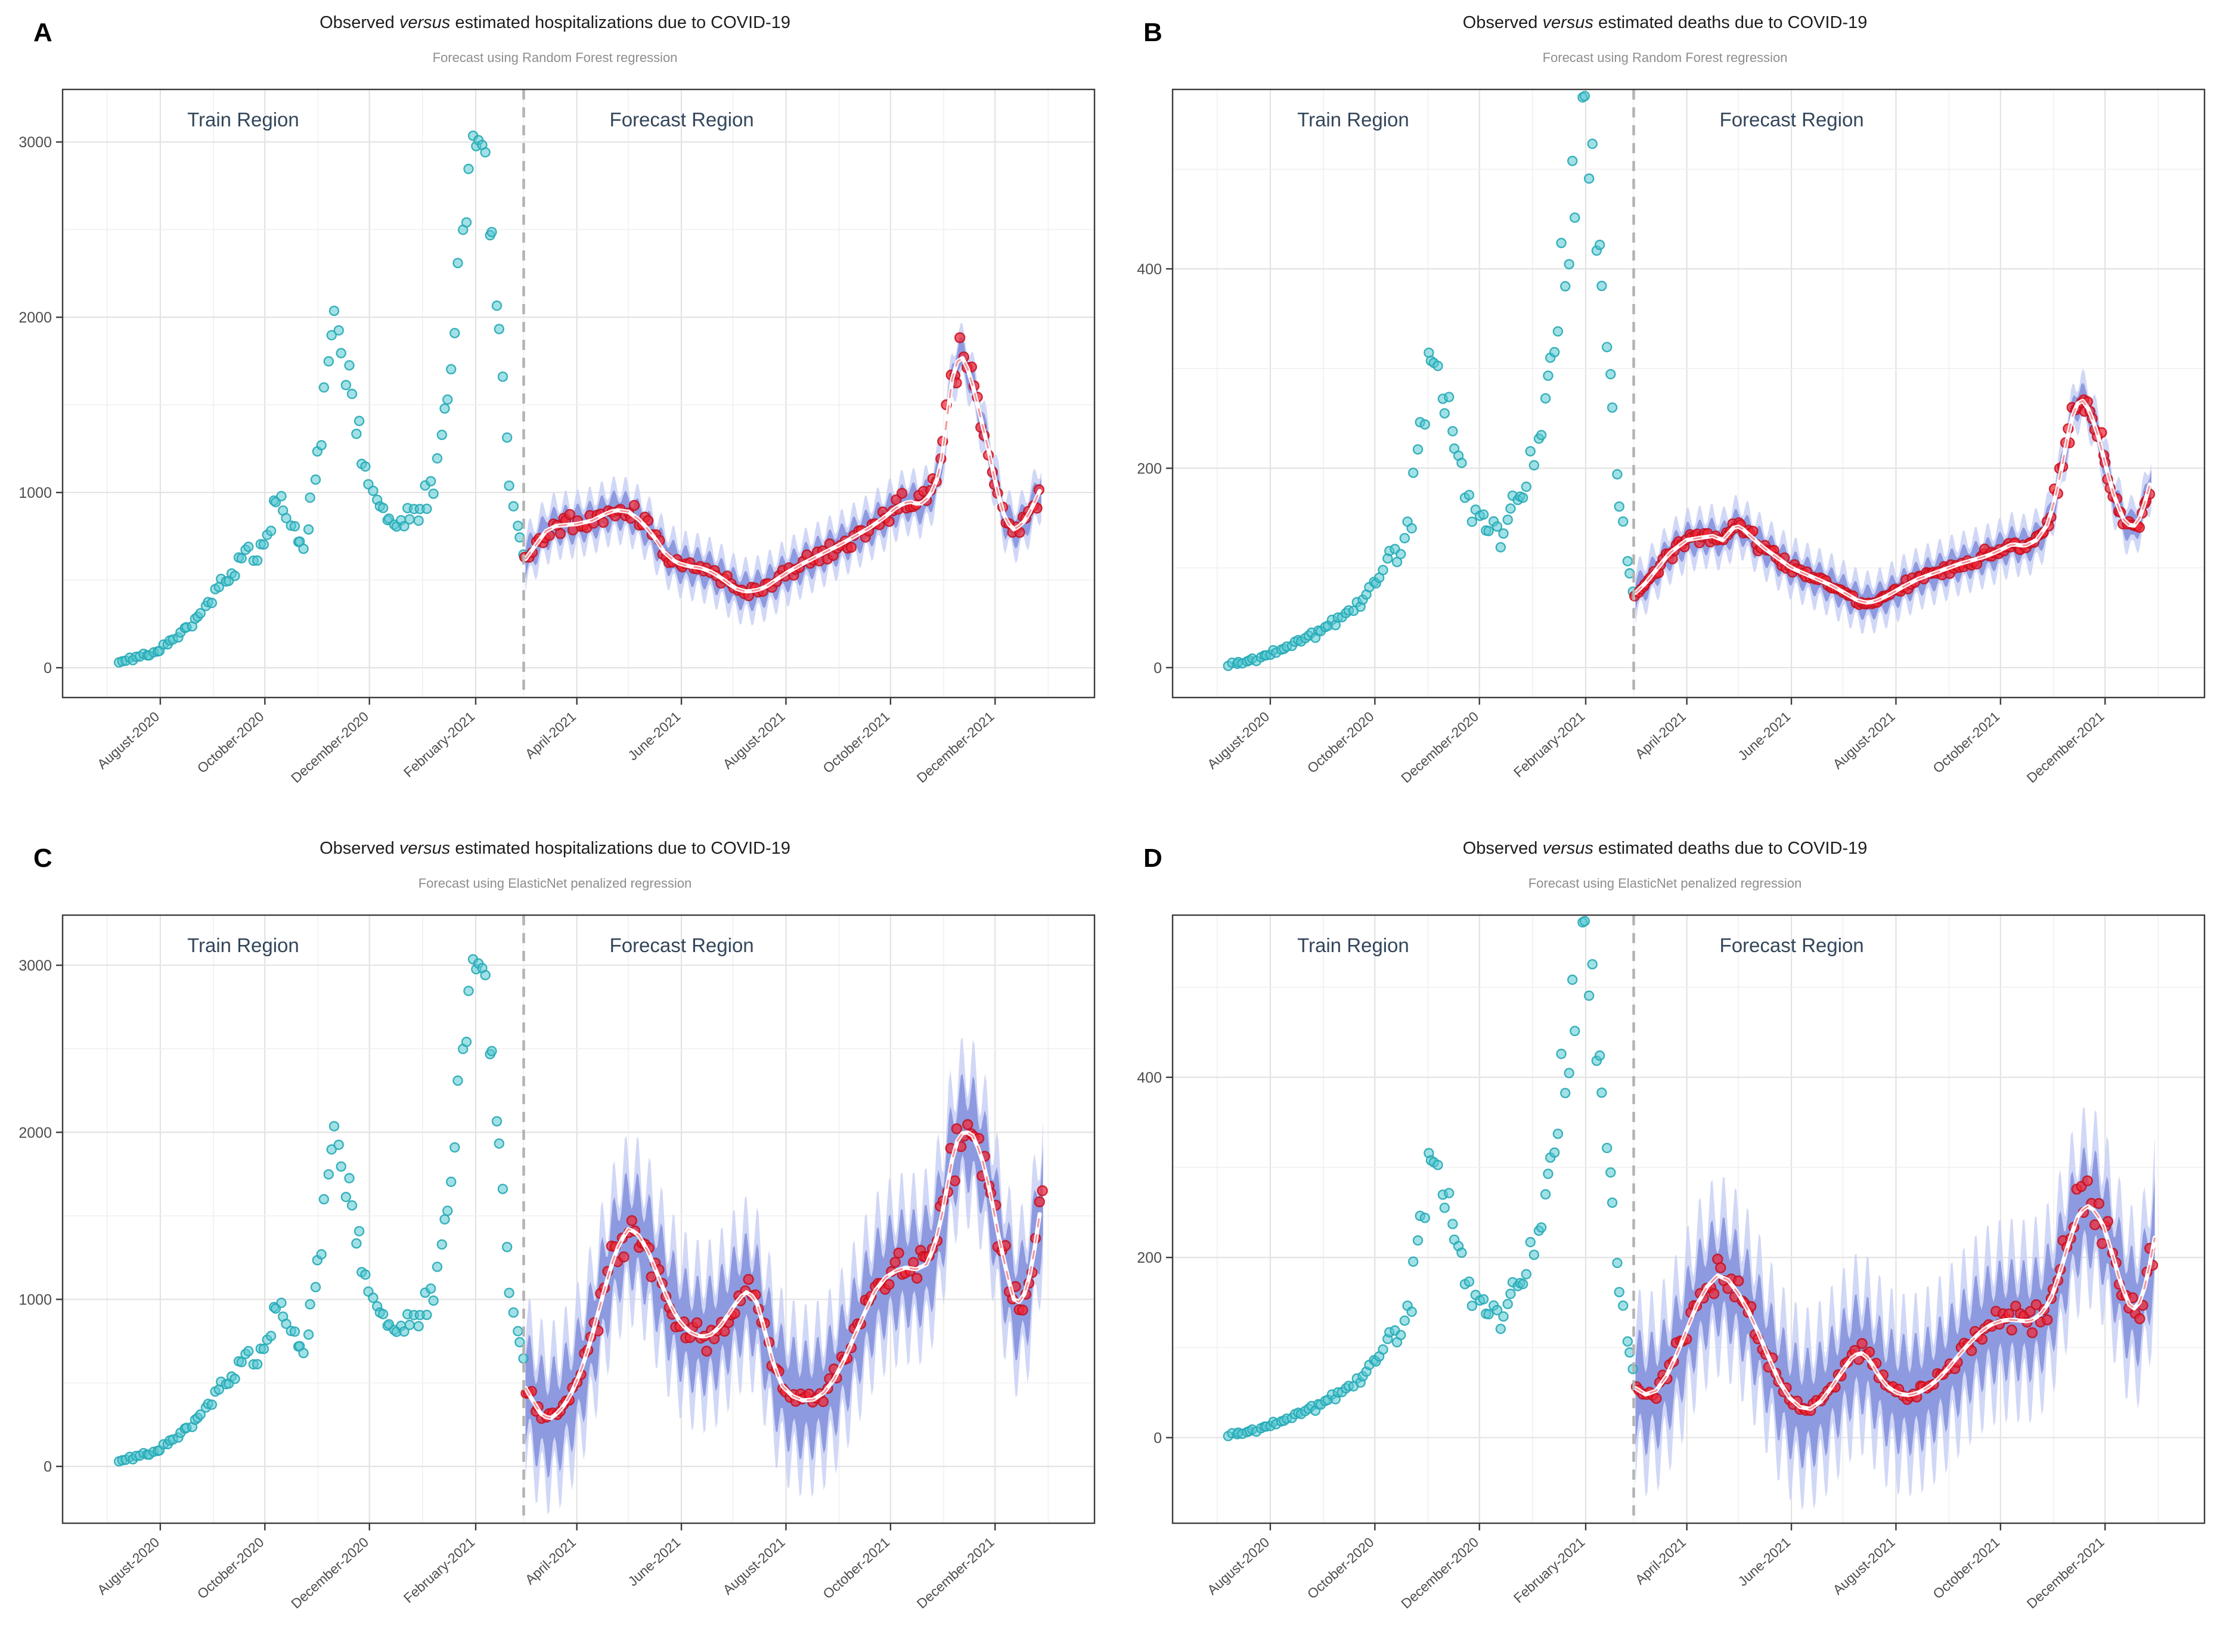 Image resolution: width=2220 pixels, height=1652 pixels. I want to click on panel-a-subtitle: Forecast using Random Forest regression, so click(555, 57).